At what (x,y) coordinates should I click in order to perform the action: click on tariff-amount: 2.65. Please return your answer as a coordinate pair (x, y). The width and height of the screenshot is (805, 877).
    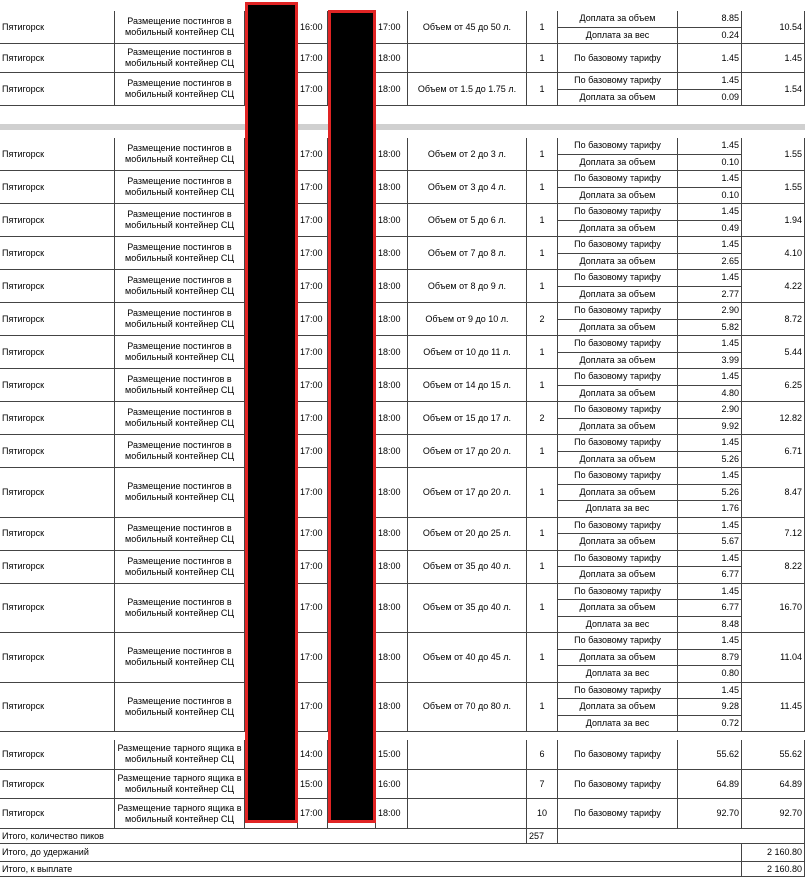
    Looking at the image, I should click on (710, 261).